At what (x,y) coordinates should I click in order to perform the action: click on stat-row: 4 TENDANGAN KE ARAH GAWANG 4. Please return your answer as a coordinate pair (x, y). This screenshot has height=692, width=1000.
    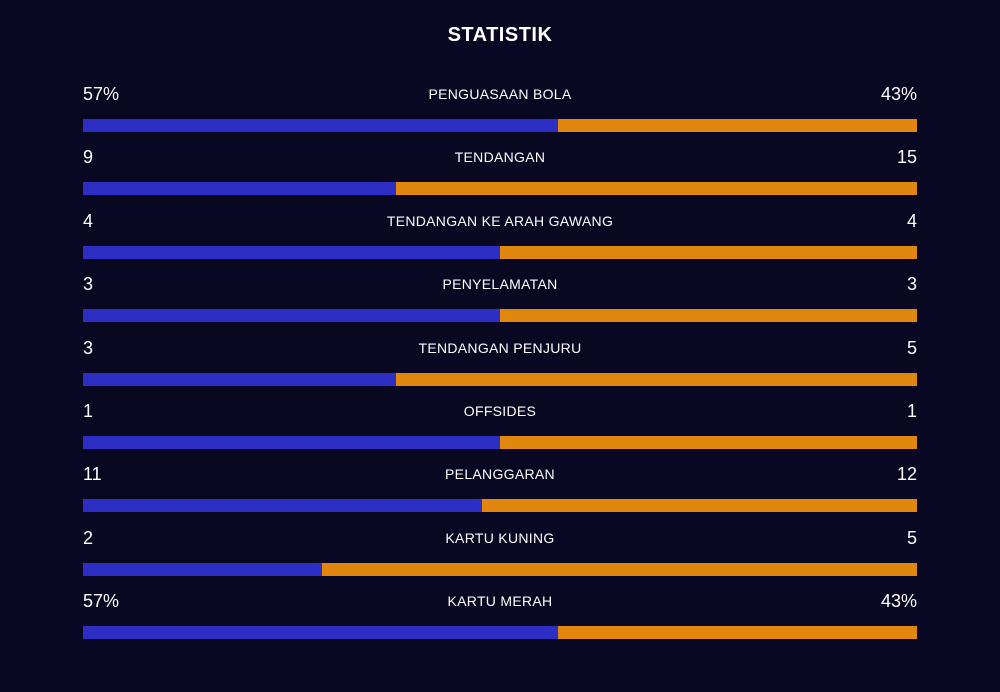
    Looking at the image, I should click on (500, 237).